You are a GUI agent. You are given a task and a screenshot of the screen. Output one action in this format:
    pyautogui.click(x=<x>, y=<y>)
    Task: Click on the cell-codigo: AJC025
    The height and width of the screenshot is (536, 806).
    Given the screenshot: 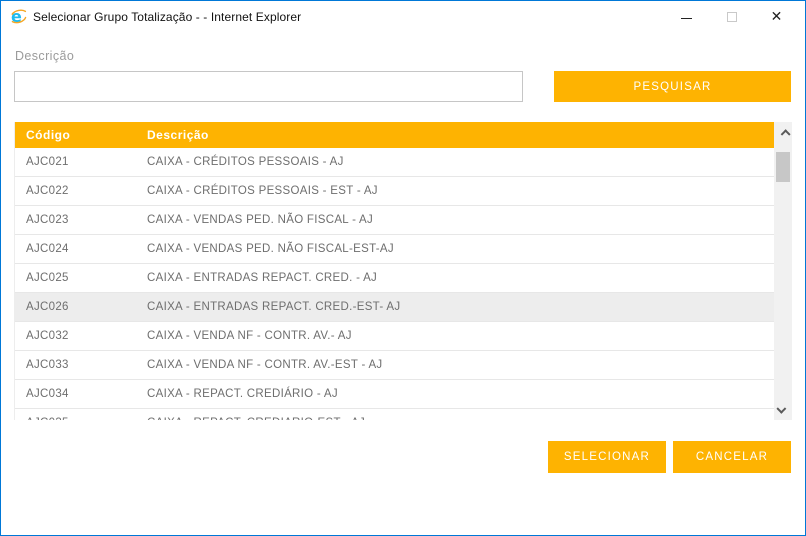 What is the action you would take?
    pyautogui.click(x=47, y=278)
    